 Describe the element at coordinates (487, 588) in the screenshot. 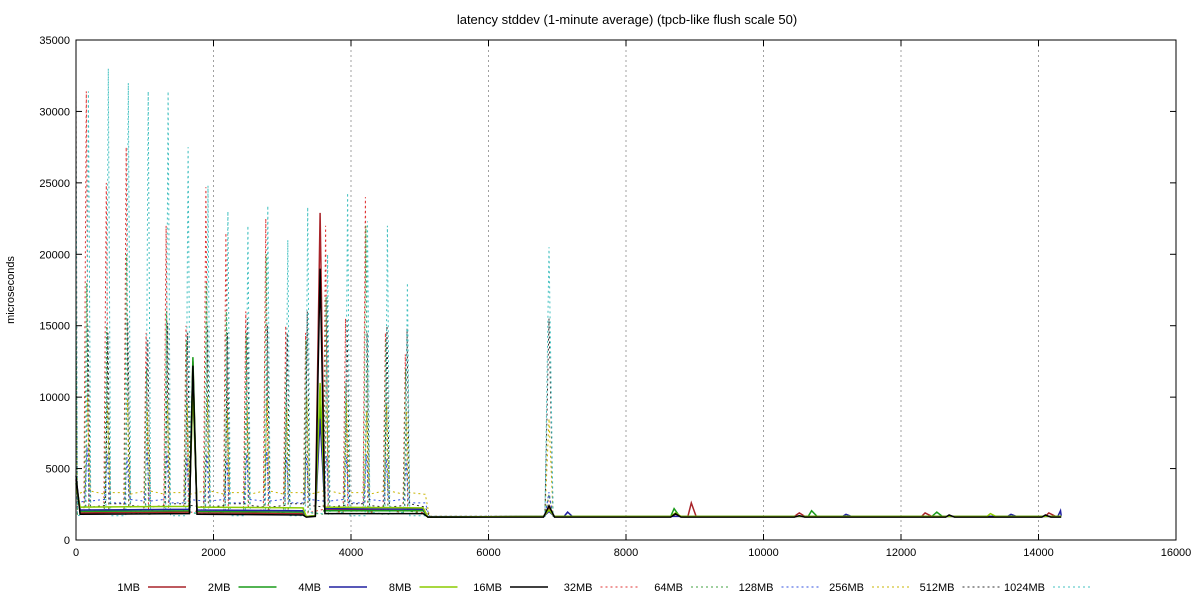

I see `legend-label-16mb: 16MB` at that location.